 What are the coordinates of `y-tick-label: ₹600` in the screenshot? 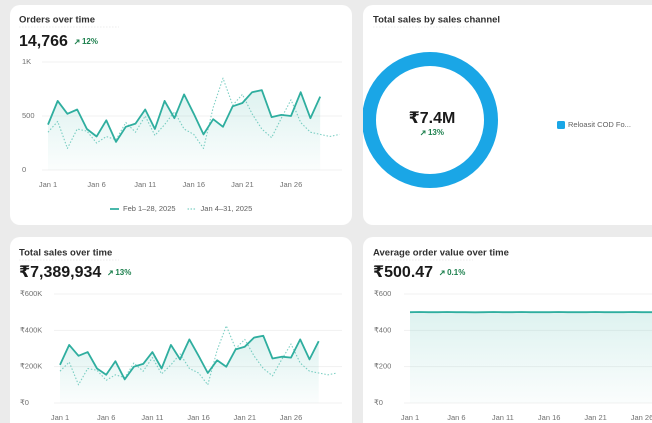 It's located at (382, 293).